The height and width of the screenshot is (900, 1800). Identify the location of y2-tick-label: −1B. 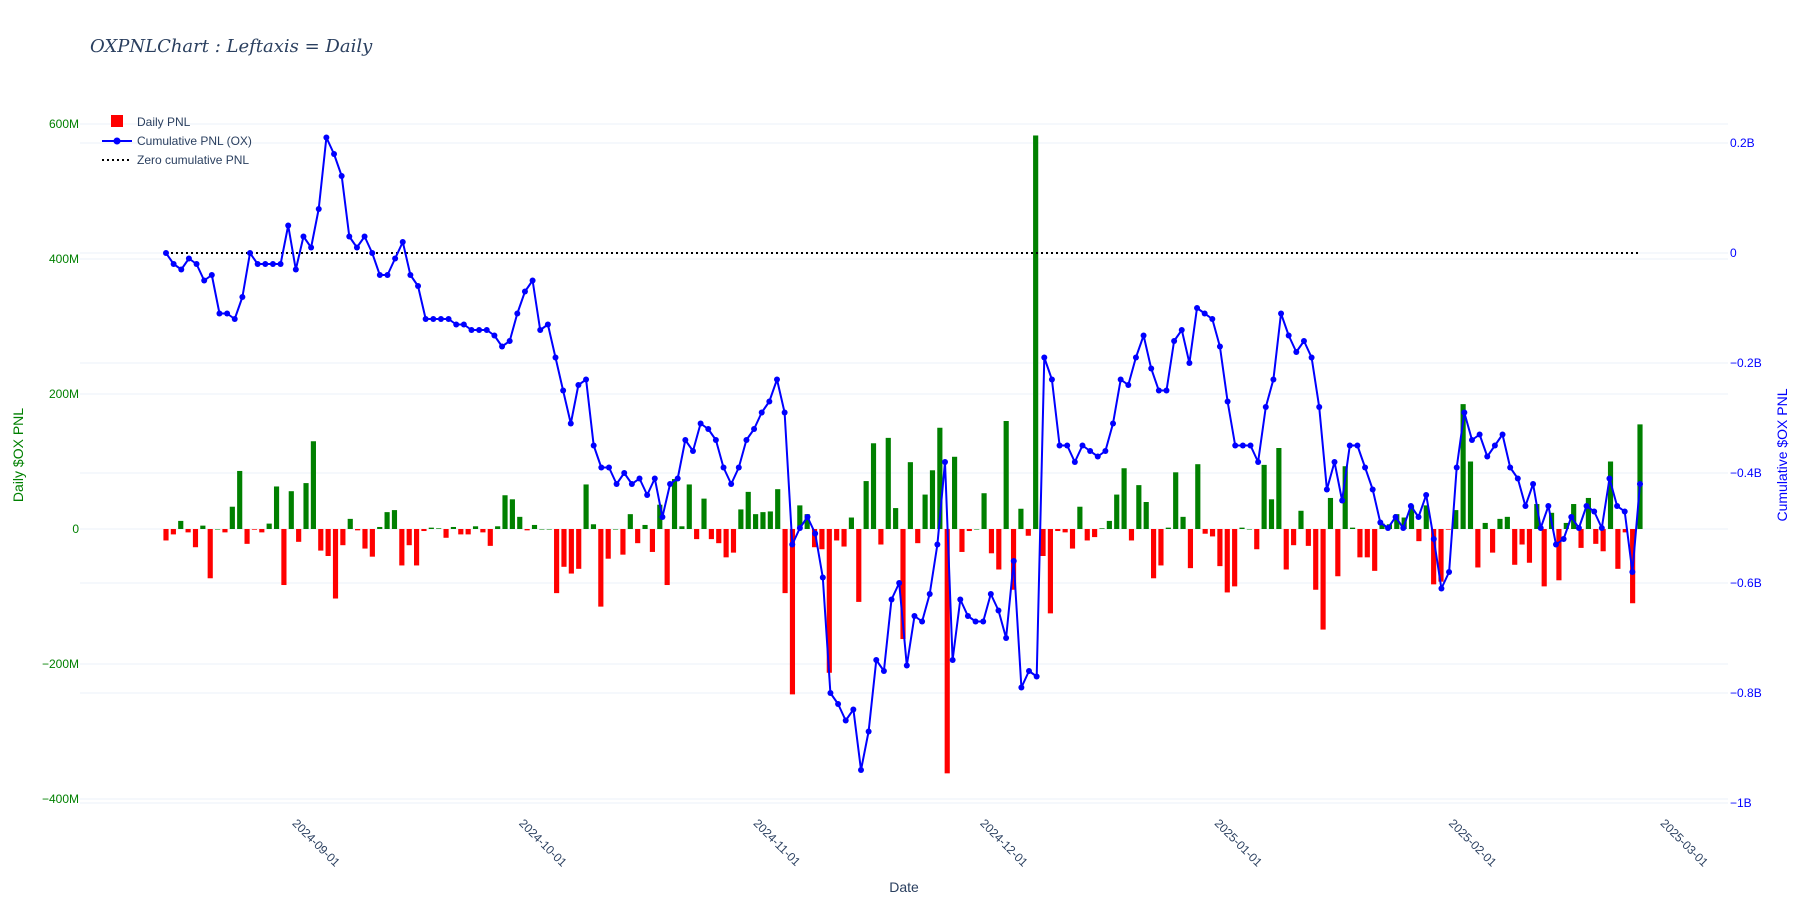
(1741, 803).